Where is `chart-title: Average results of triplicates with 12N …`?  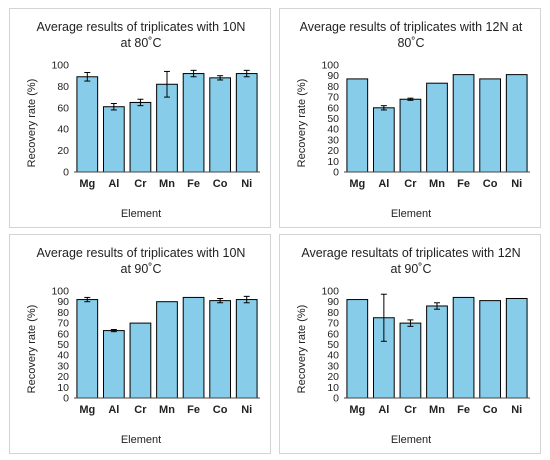 chart-title: Average results of triplicates with 12N … is located at coordinates (411, 35).